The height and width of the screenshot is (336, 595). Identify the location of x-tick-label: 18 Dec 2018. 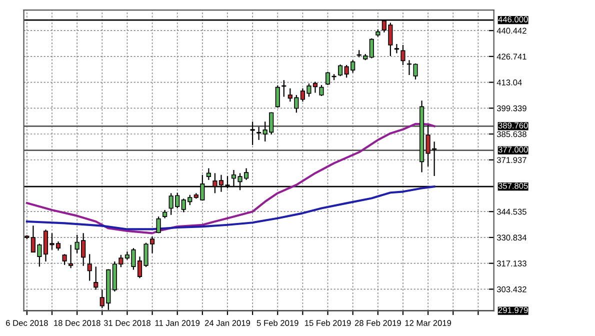
(77, 323).